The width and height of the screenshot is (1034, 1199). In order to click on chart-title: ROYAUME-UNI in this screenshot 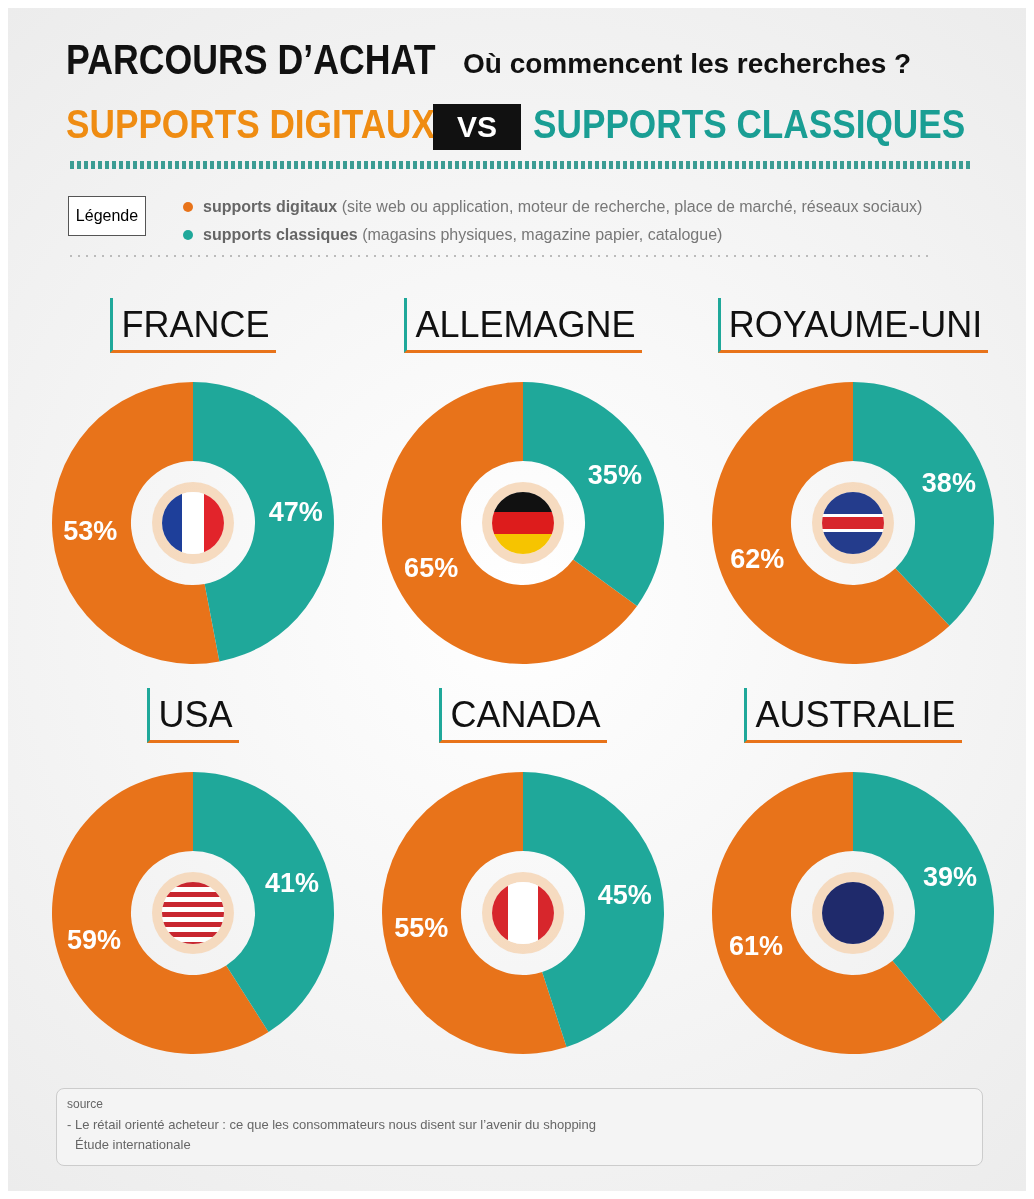, I will do `click(853, 325)`.